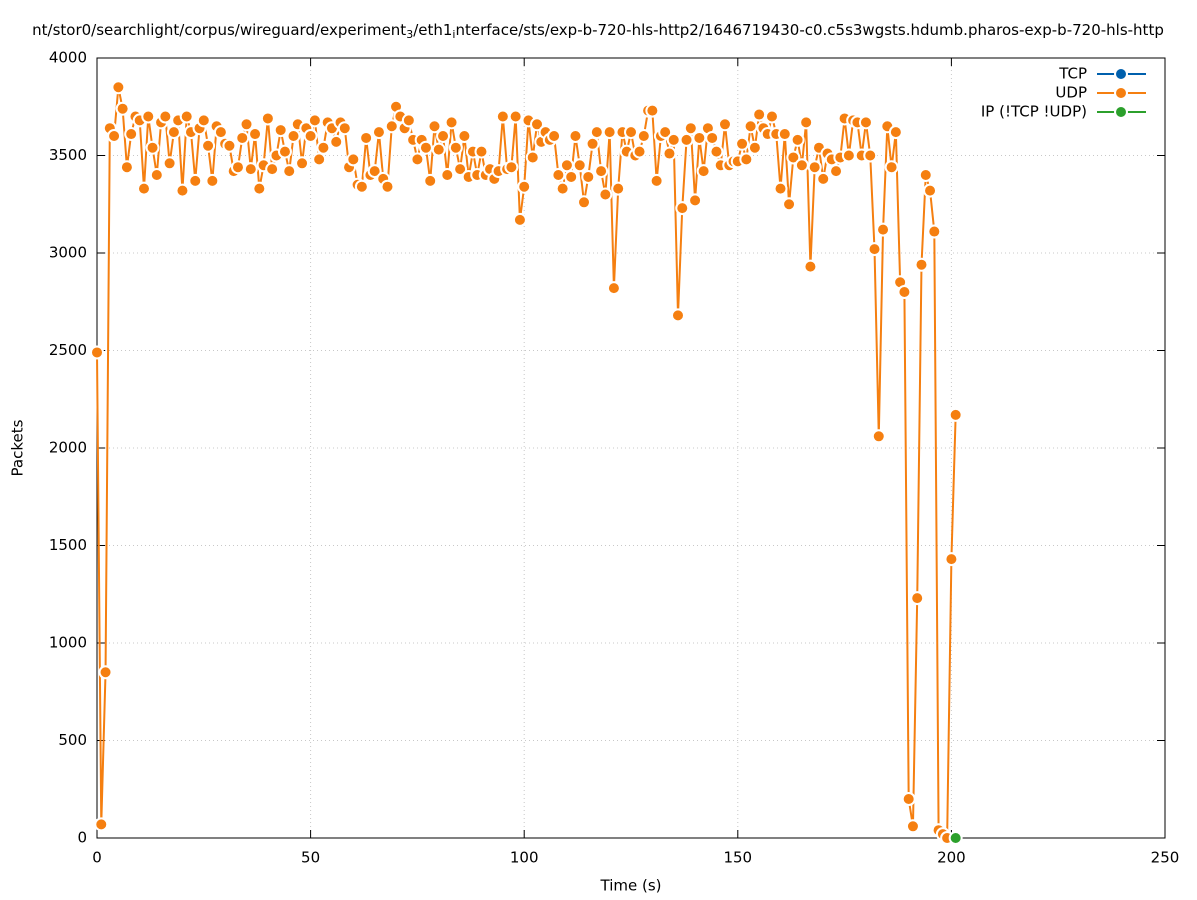 Image resolution: width=1197 pixels, height=900 pixels. What do you see at coordinates (951, 858) in the screenshot?
I see `x-tick-label: 200` at bounding box center [951, 858].